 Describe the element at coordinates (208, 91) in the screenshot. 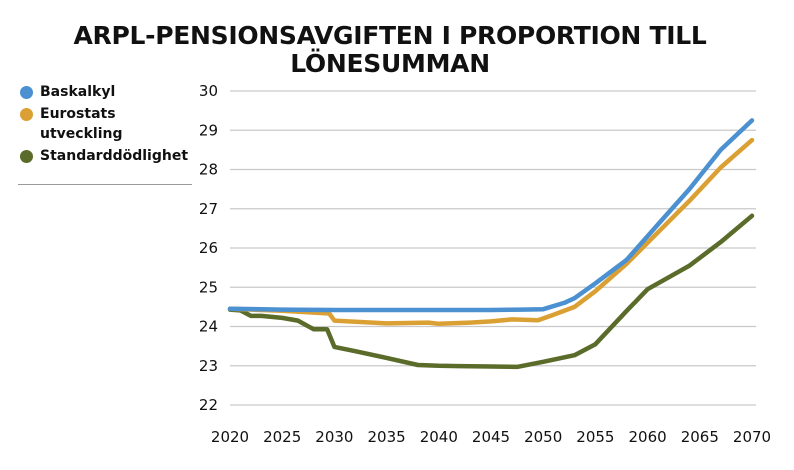

I see `y-tick-label: 30` at that location.